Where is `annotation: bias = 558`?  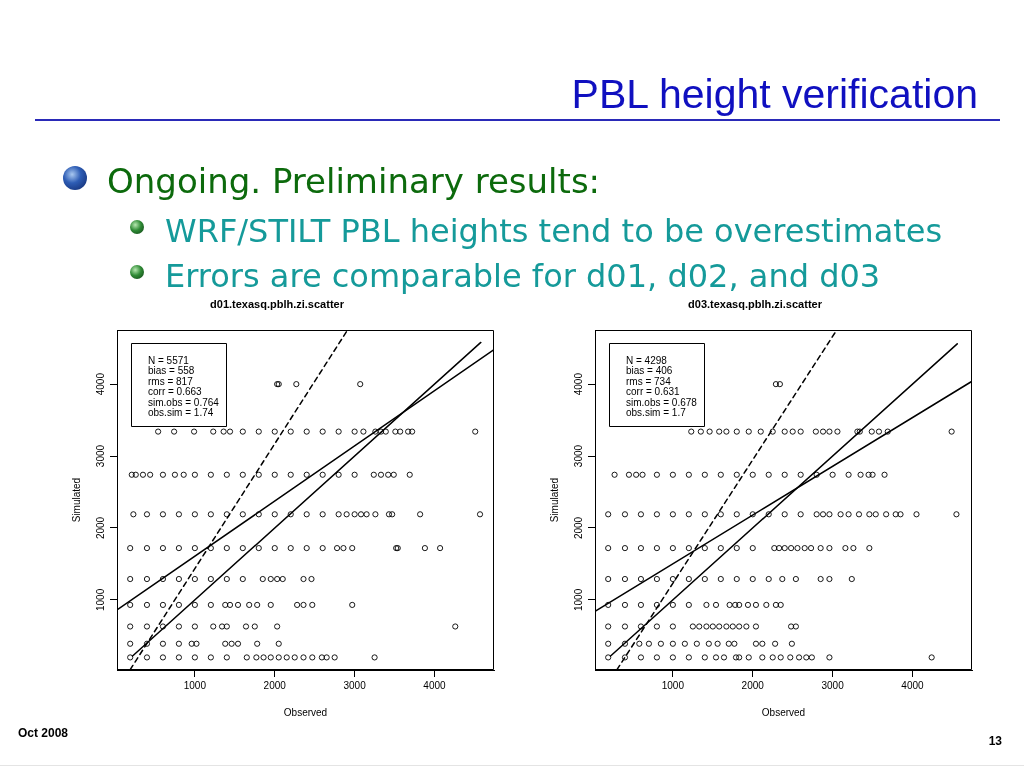 annotation: bias = 558 is located at coordinates (171, 371).